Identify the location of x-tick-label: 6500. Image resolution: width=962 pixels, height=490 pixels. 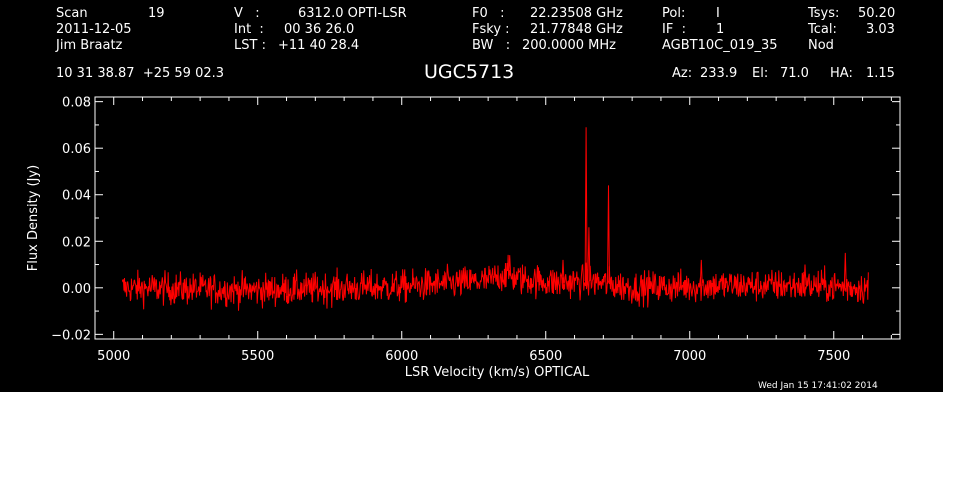
(545, 356).